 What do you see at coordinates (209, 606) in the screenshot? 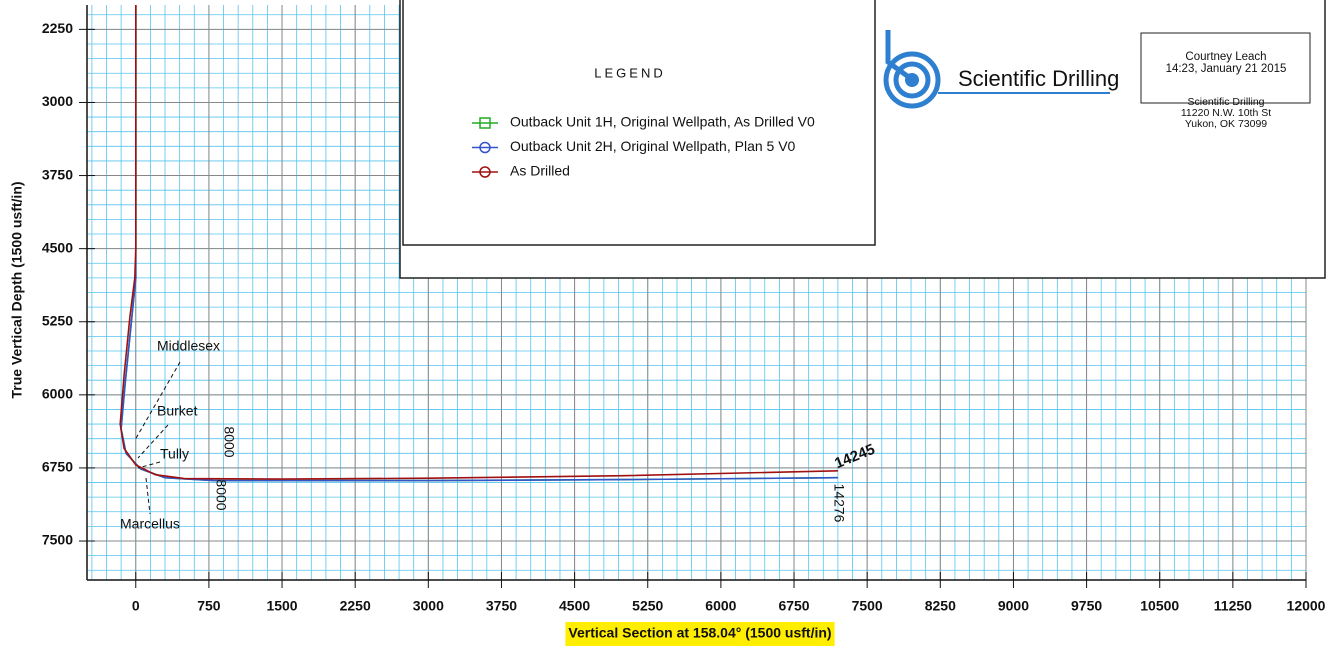
I see `x-tick-label: 750` at bounding box center [209, 606].